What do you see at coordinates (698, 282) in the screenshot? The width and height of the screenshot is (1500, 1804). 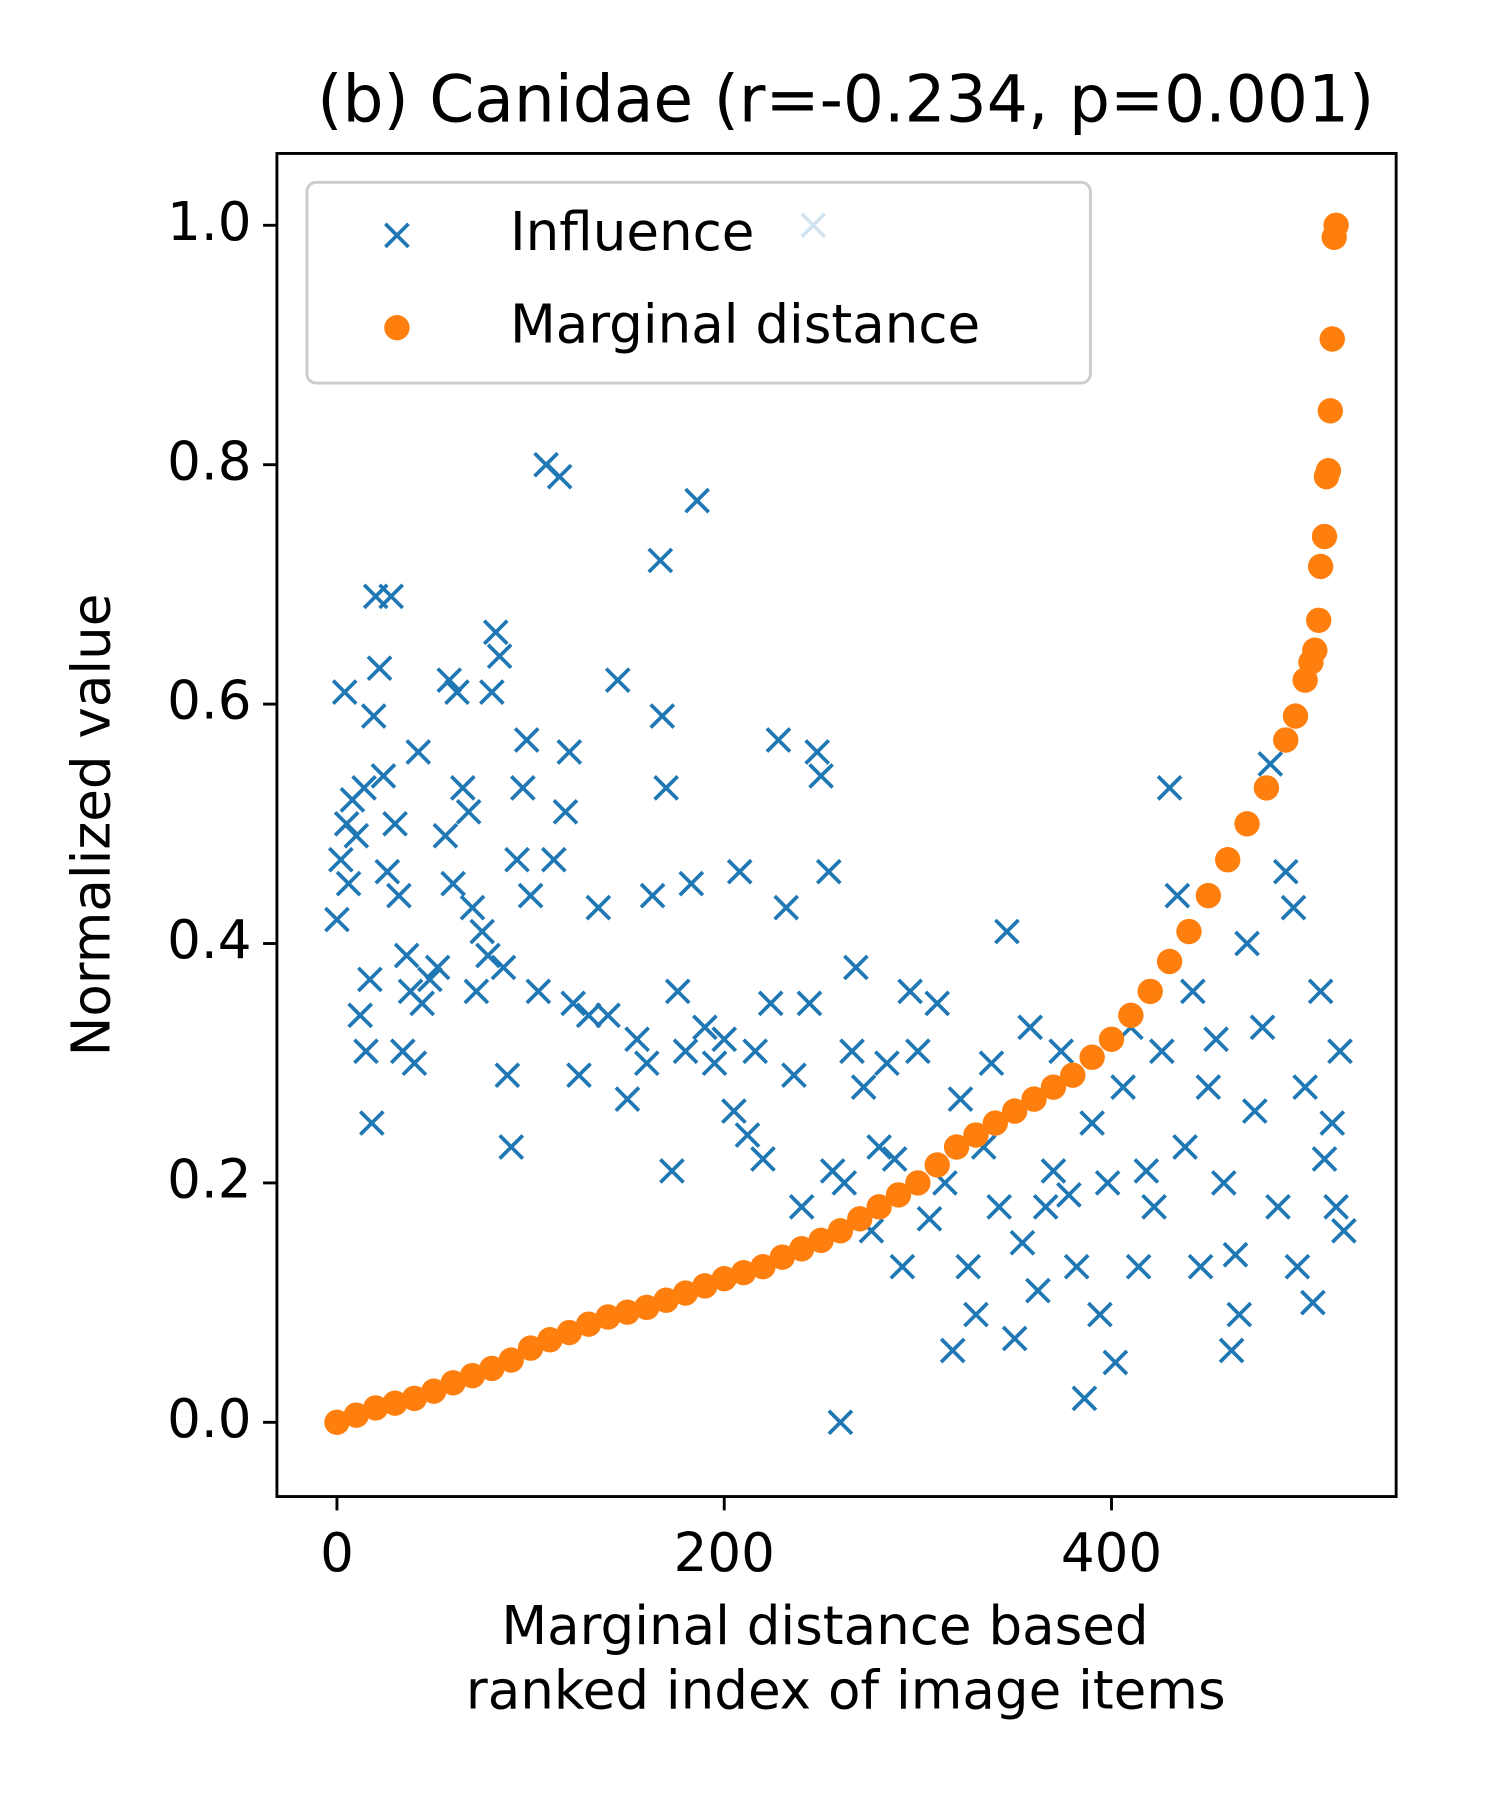 I see `legend-box` at bounding box center [698, 282].